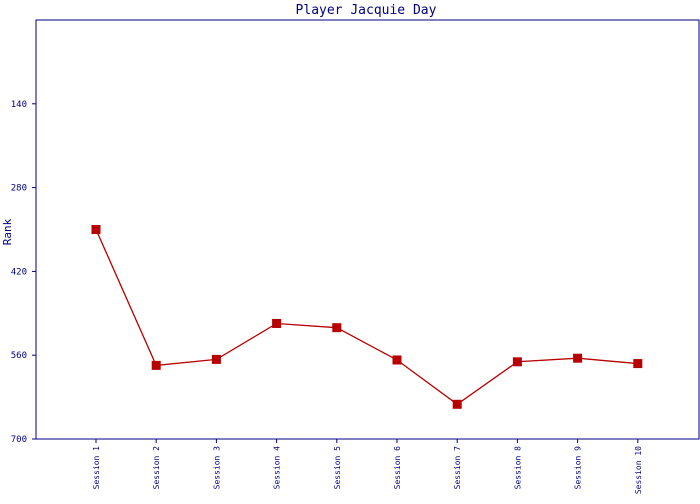  Describe the element at coordinates (19, 440) in the screenshot. I see `y-tick-label: 700` at that location.